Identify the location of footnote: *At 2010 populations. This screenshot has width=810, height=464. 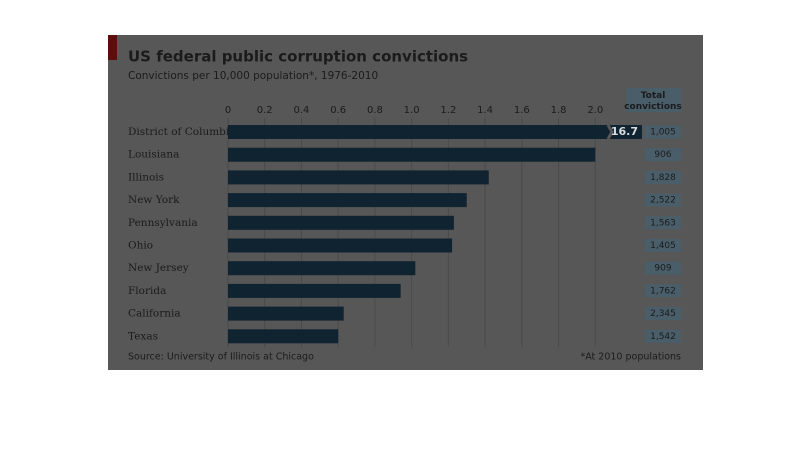
(630, 357).